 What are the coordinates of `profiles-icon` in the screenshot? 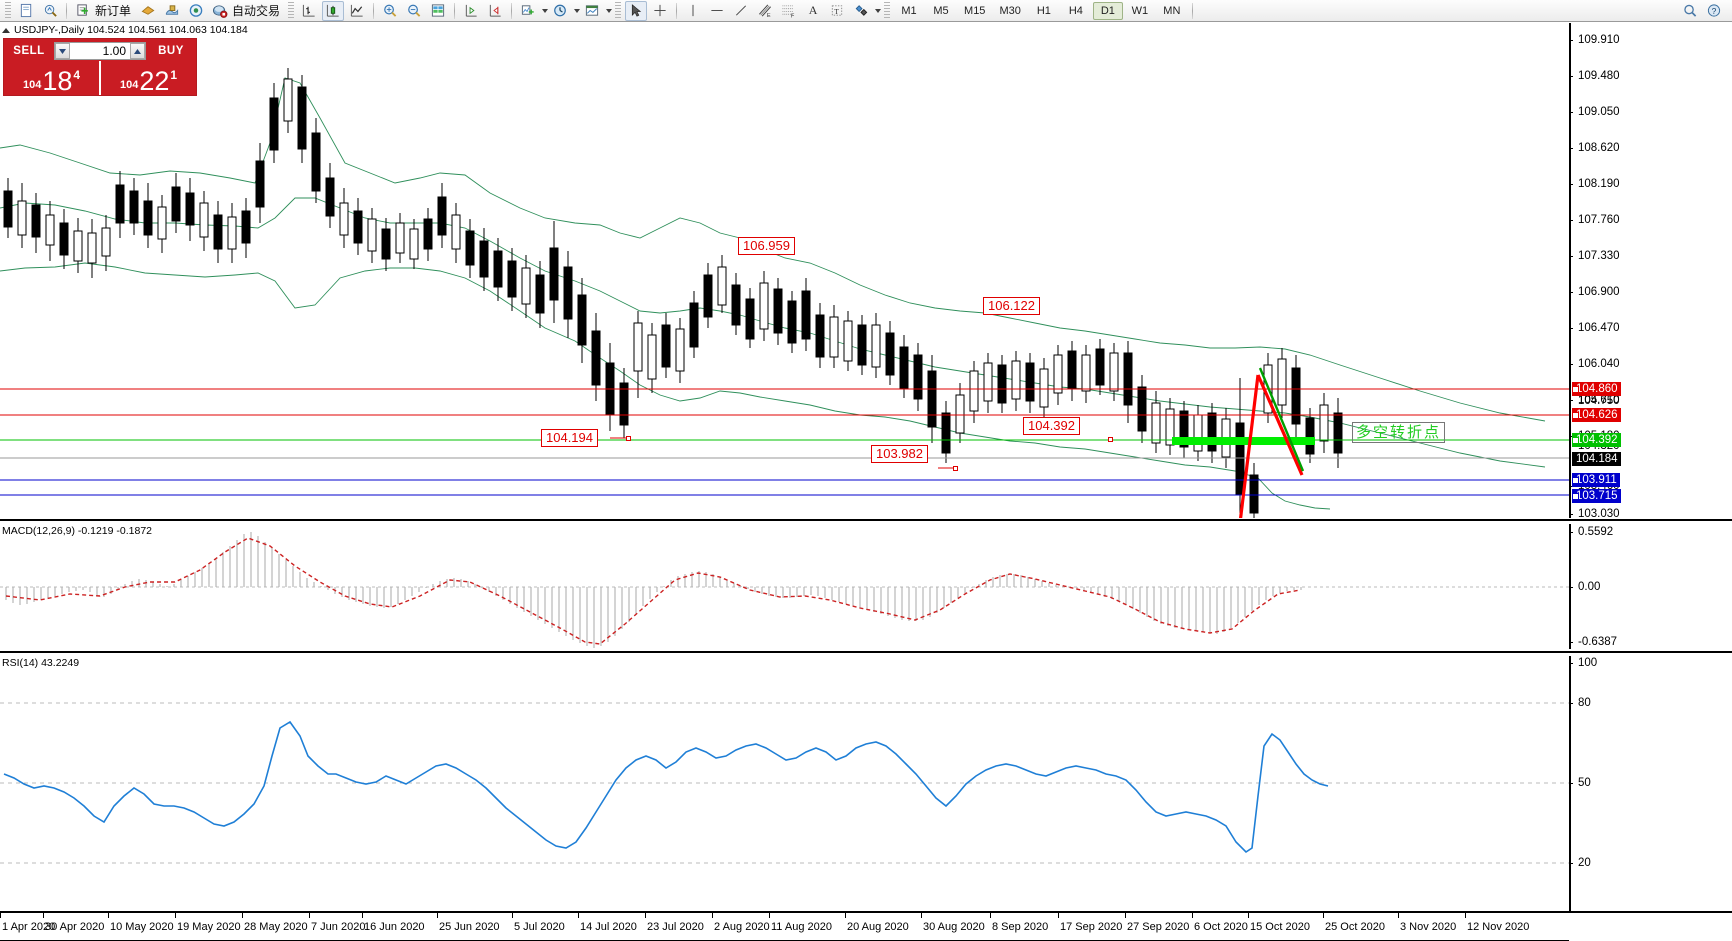 It's located at (50, 11).